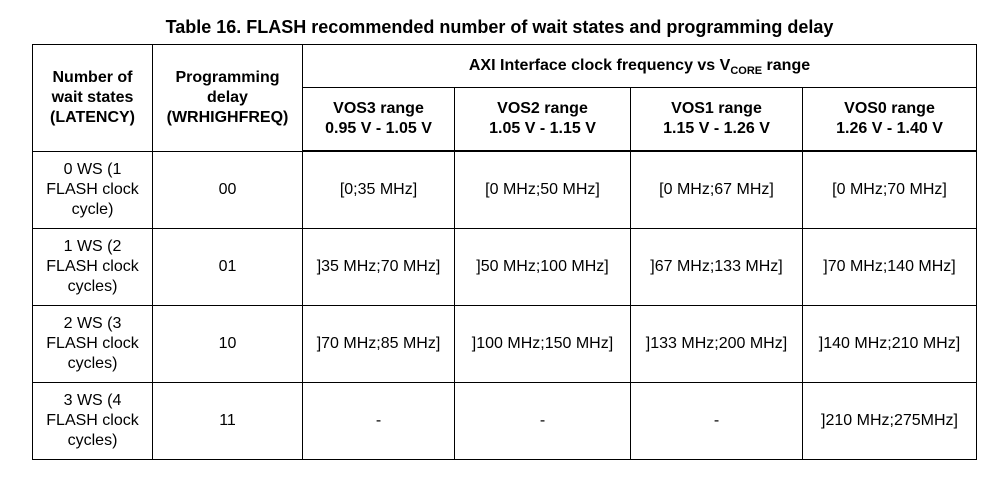 The image size is (999, 484). I want to click on freq-vos0-cell: ]70 MHz;140 MHz], so click(889, 267).